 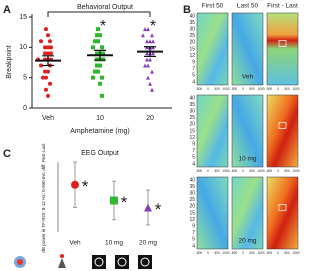 I want to click on y-tick-label: 5, so click(x=193, y=76).